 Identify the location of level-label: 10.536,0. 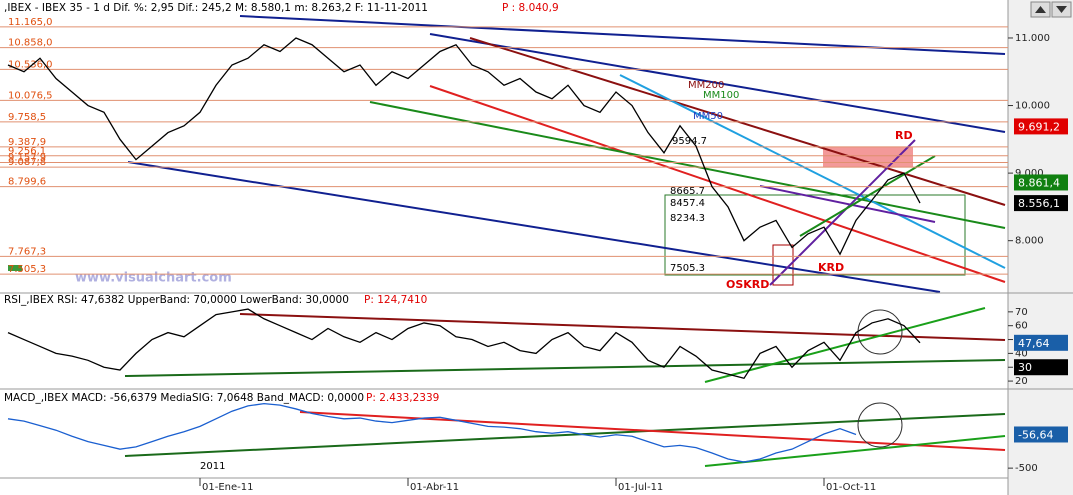
(30, 64).